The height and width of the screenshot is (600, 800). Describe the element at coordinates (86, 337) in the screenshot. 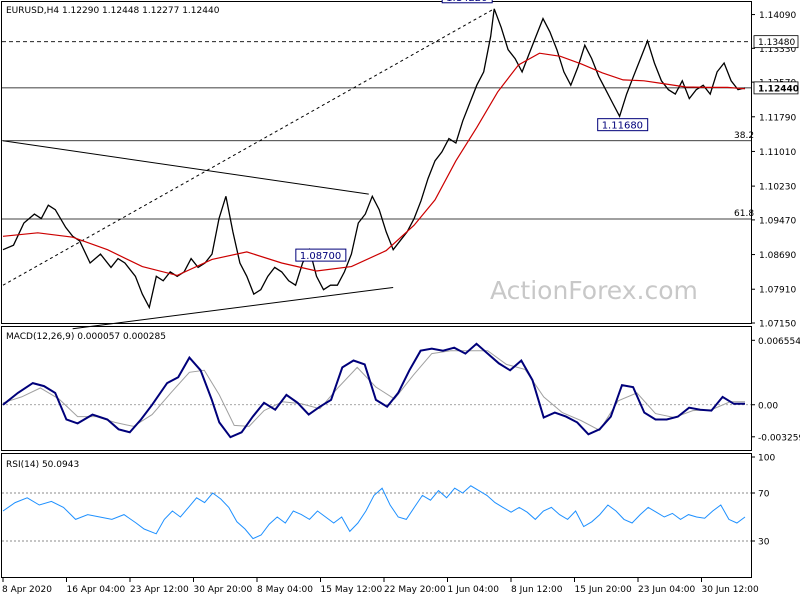

I see `macd-pane-header: MACD(12,26,9) 0.000057 0.000285` at that location.